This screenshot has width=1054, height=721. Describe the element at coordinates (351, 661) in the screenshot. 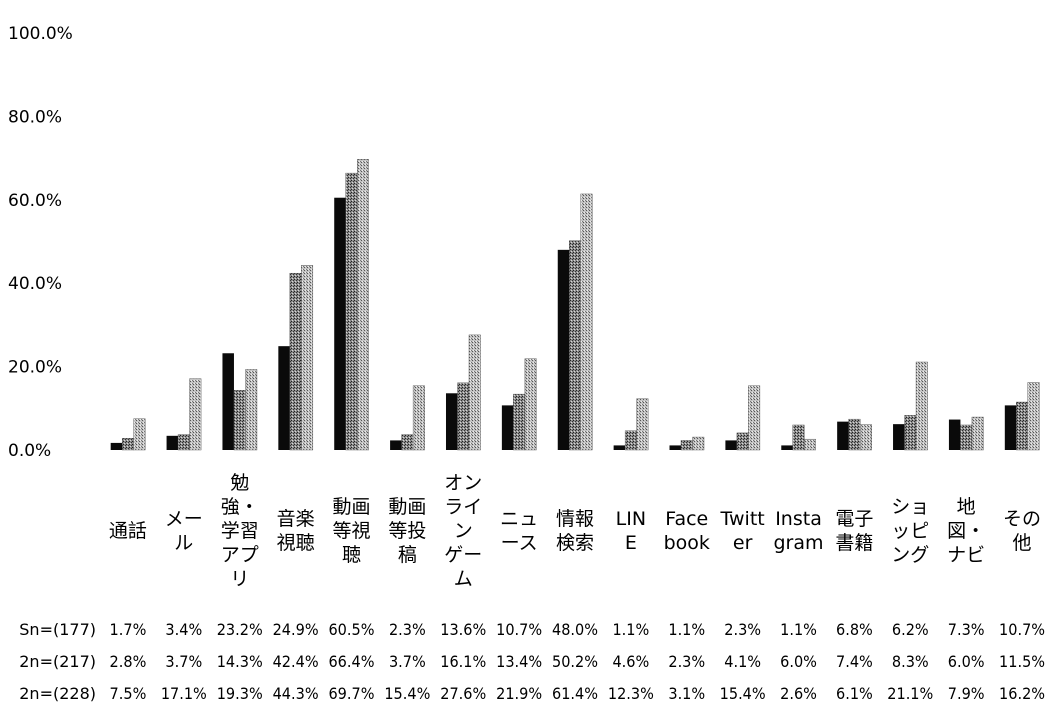

I see `data-table-cell: 66.4%` at that location.